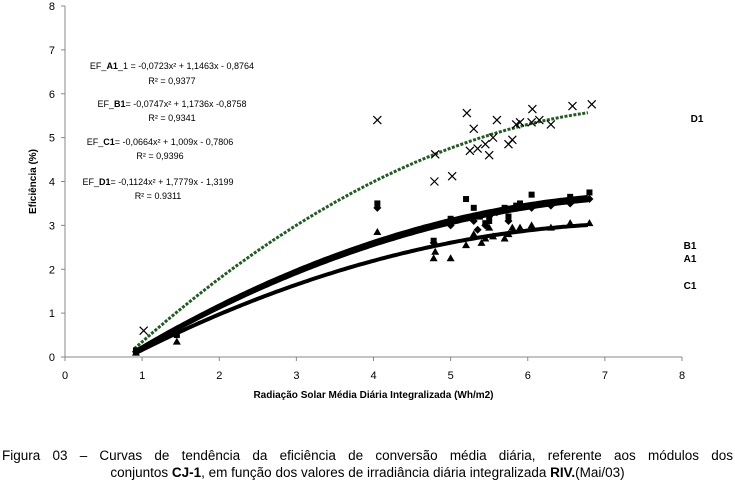 The width and height of the screenshot is (735, 482). Describe the element at coordinates (690, 259) in the screenshot. I see `series-label-A1: A1` at that location.